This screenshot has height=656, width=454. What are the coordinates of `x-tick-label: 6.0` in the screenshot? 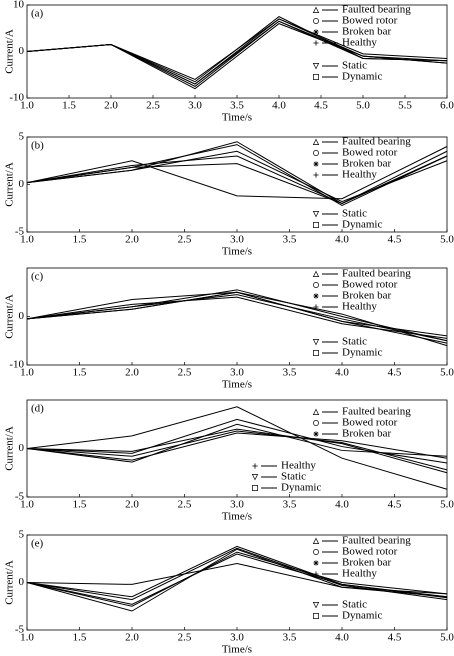 It's located at (447, 106).